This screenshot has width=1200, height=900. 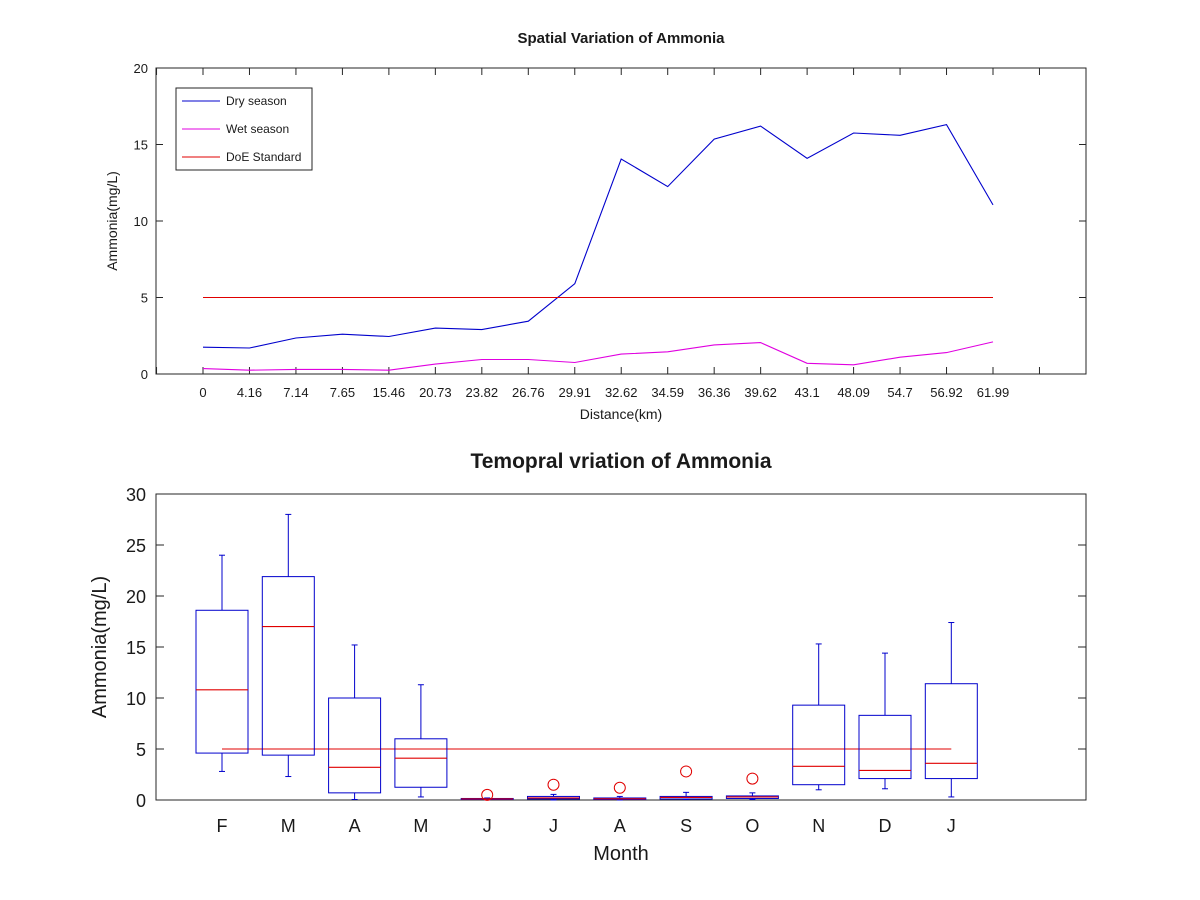 What do you see at coordinates (112, 221) in the screenshot?
I see `chart1-y-label: Ammonia(mg/L)` at bounding box center [112, 221].